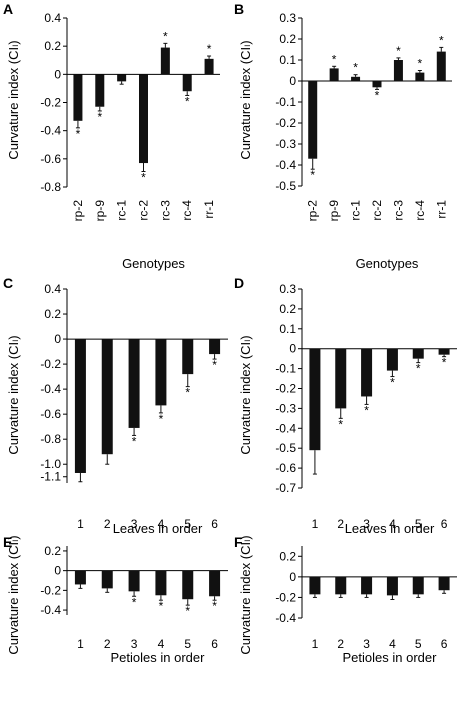  What do you see at coordinates (7, 542) in the screenshot?
I see `panel-letter: E` at bounding box center [7, 542].